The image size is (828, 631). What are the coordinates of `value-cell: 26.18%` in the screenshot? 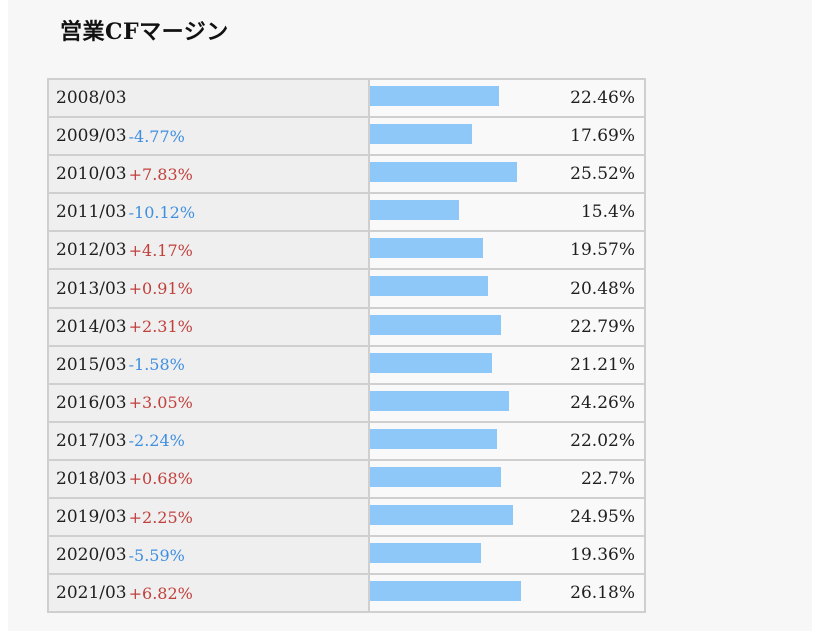 It's located at (507, 593).